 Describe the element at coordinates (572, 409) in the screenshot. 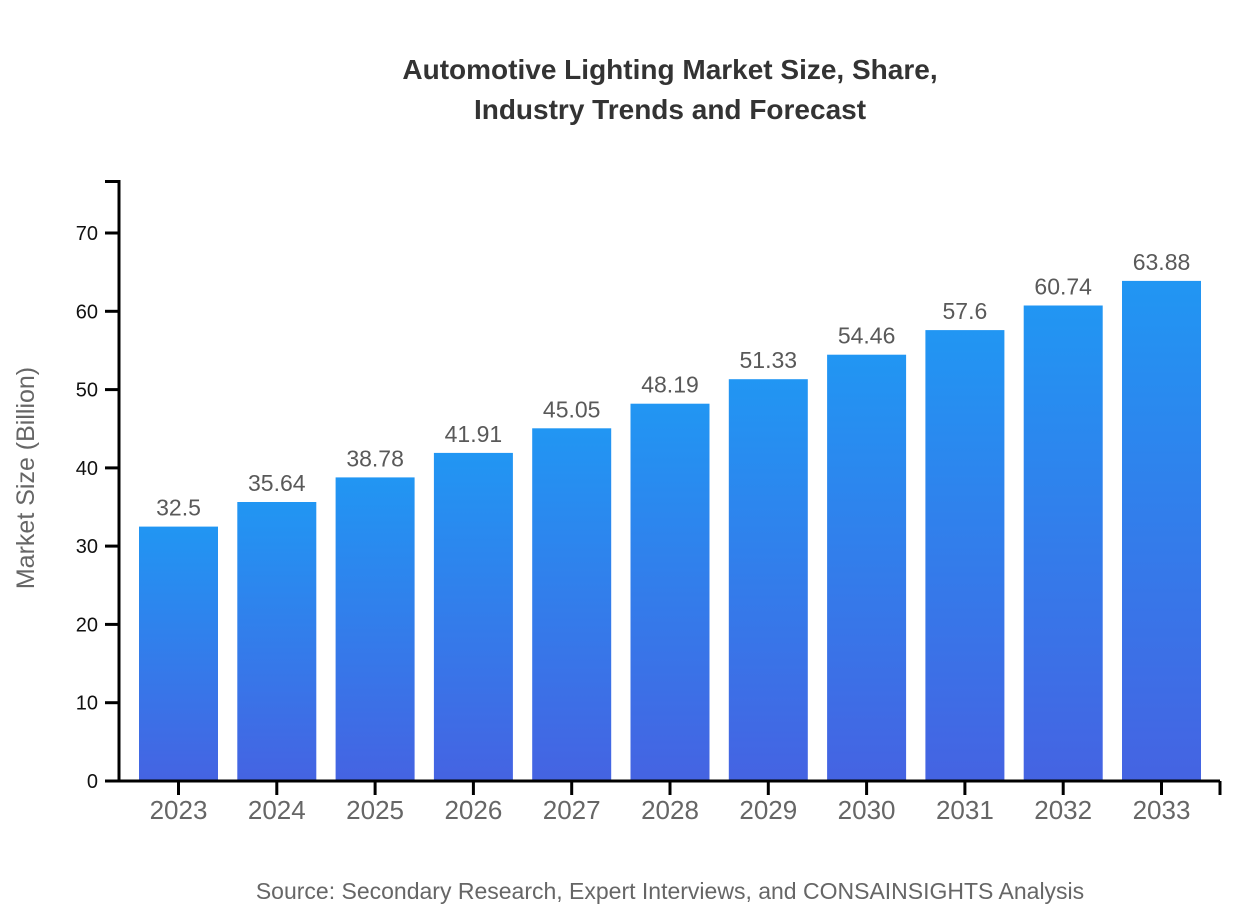

I see `value-label-2027: 45.05` at that location.